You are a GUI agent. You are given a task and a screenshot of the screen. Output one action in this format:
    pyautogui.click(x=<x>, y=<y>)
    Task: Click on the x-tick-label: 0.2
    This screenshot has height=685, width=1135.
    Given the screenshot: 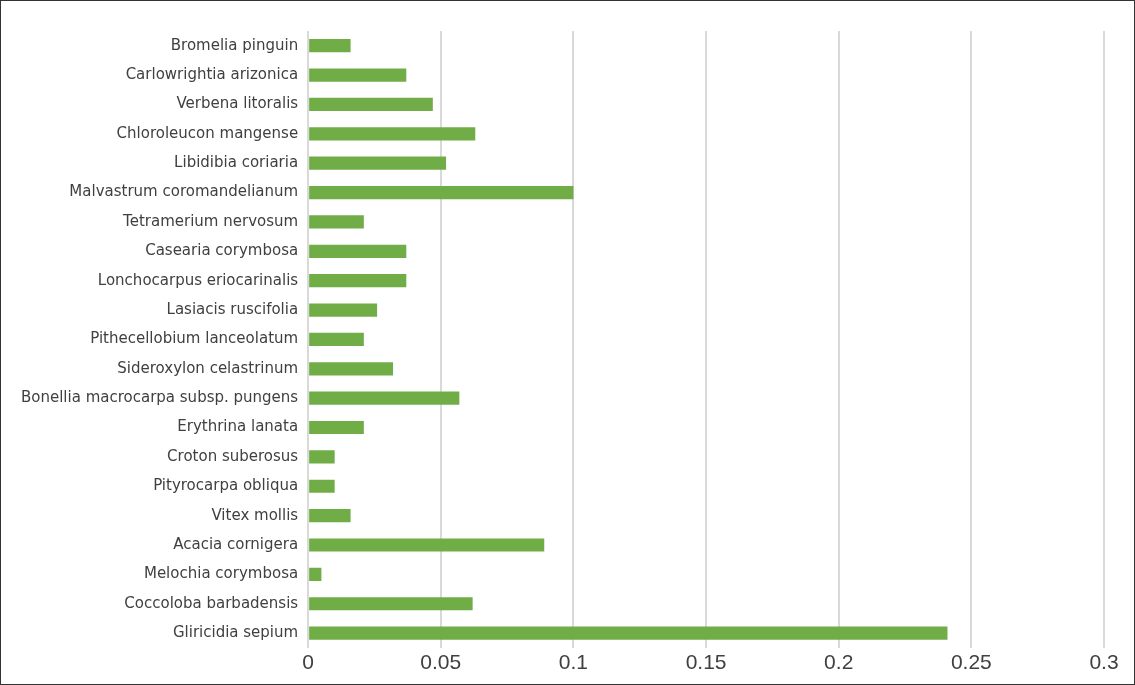 What is the action you would take?
    pyautogui.click(x=839, y=662)
    